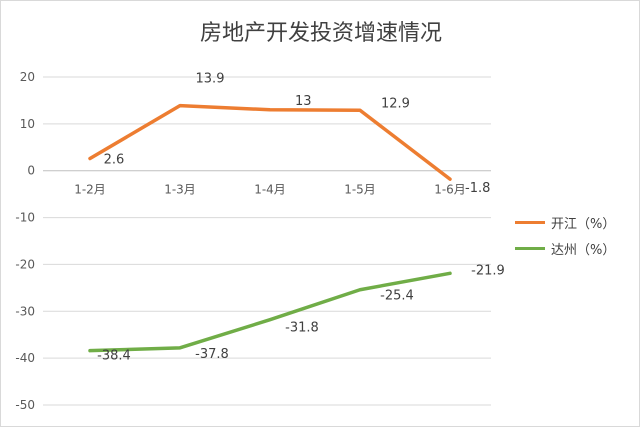  Describe the element at coordinates (270, 190) in the screenshot. I see `x-tick-label: 1-4月` at that location.